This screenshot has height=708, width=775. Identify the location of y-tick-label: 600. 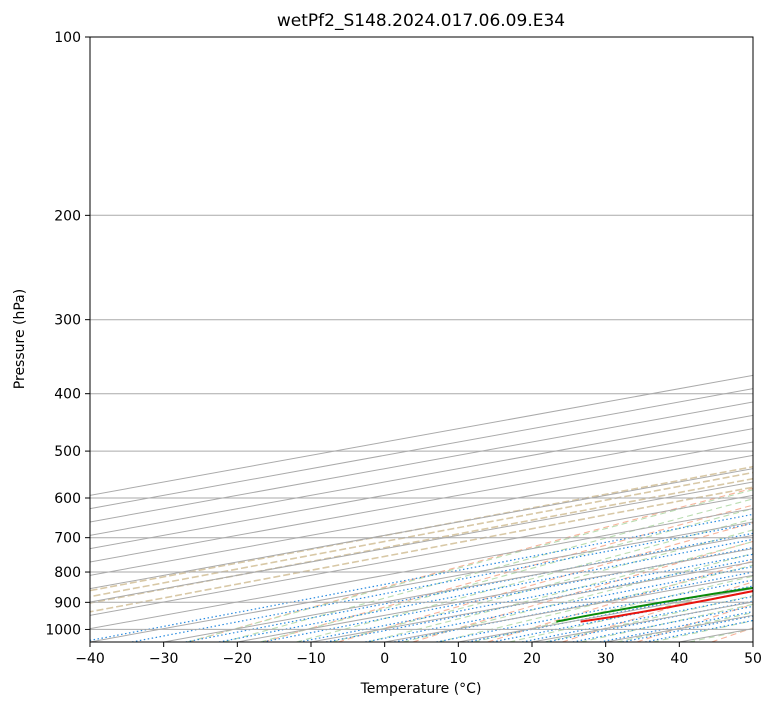
(67, 499).